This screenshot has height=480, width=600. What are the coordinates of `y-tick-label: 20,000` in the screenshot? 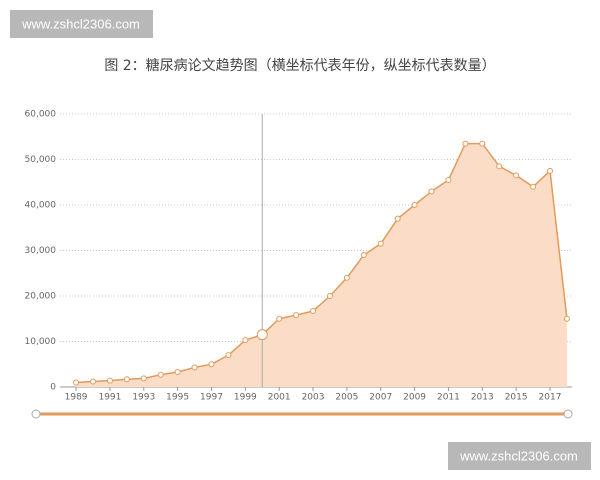 It's located at (41, 297).